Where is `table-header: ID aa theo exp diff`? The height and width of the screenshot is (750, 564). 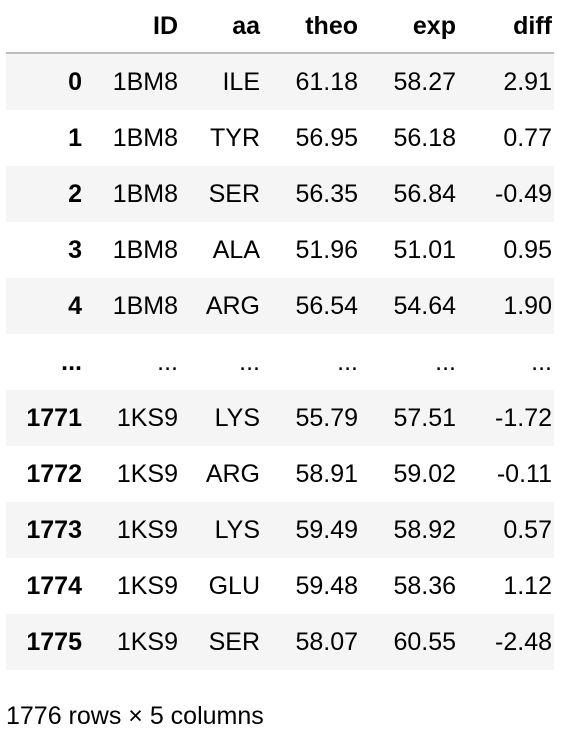 table-header: ID aa theo exp diff is located at coordinates (280, 27).